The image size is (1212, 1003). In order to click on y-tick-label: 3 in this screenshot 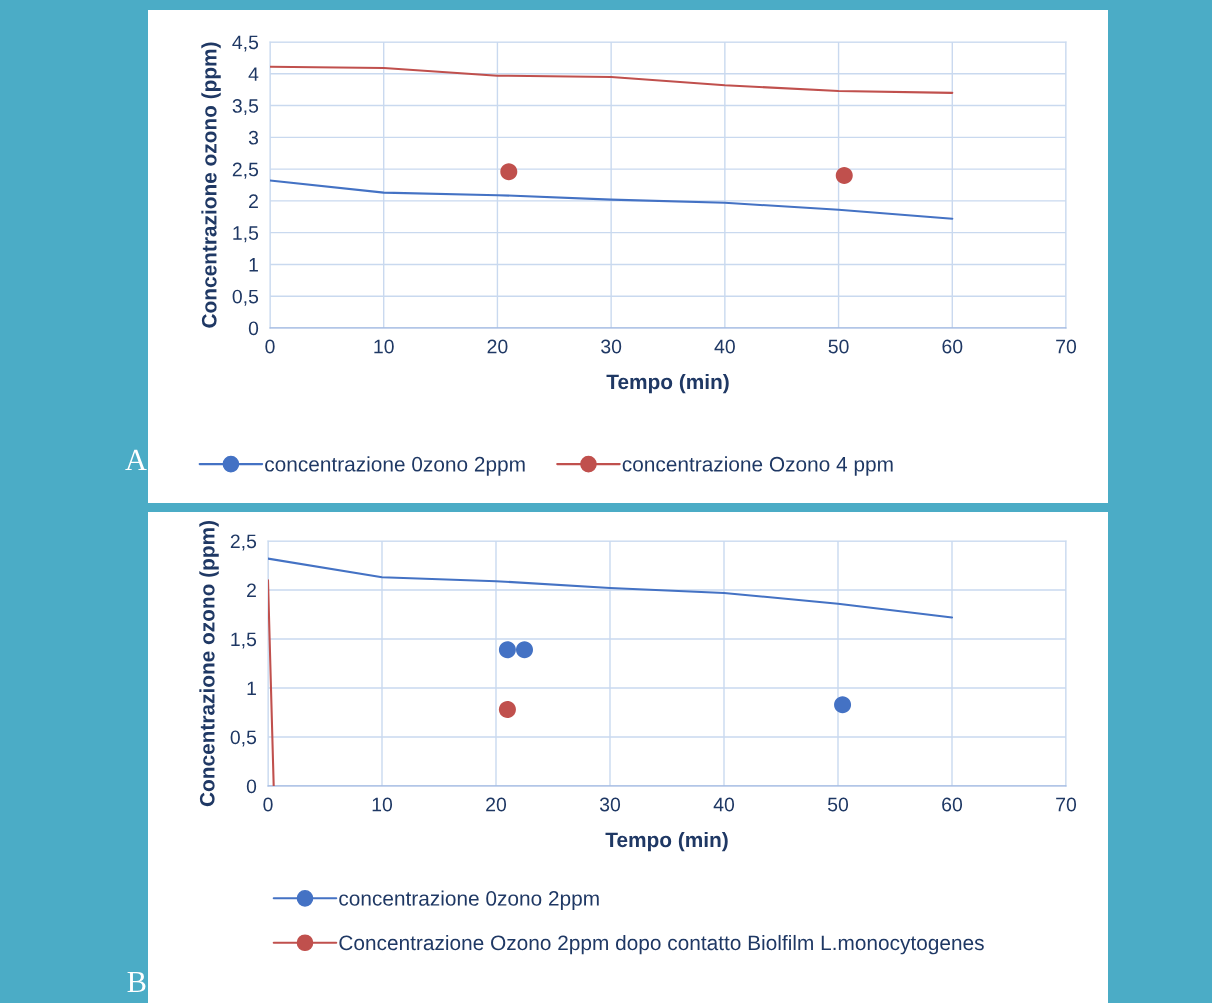, I will do `click(253, 137)`.